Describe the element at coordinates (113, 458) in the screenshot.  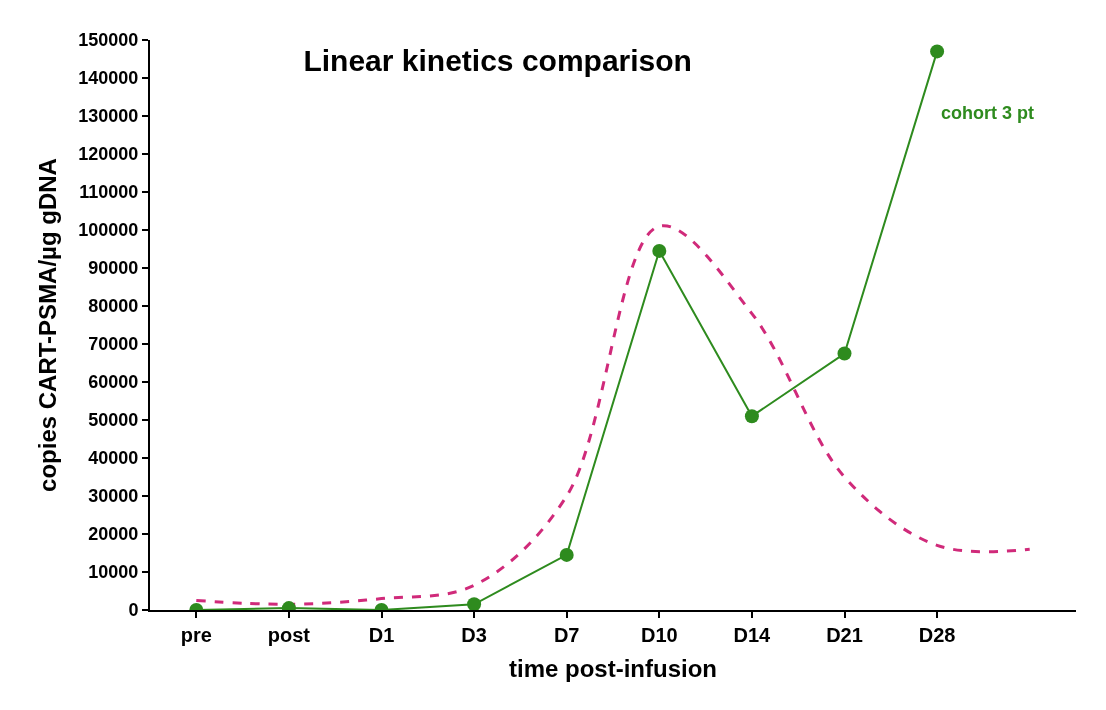
I see `y-tick-label: 40000` at that location.